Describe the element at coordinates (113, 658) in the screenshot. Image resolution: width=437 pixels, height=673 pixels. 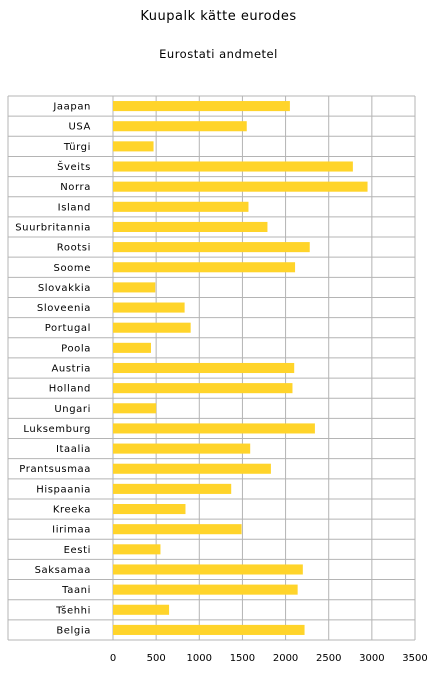
I see `x-tick-label: 0` at that location.